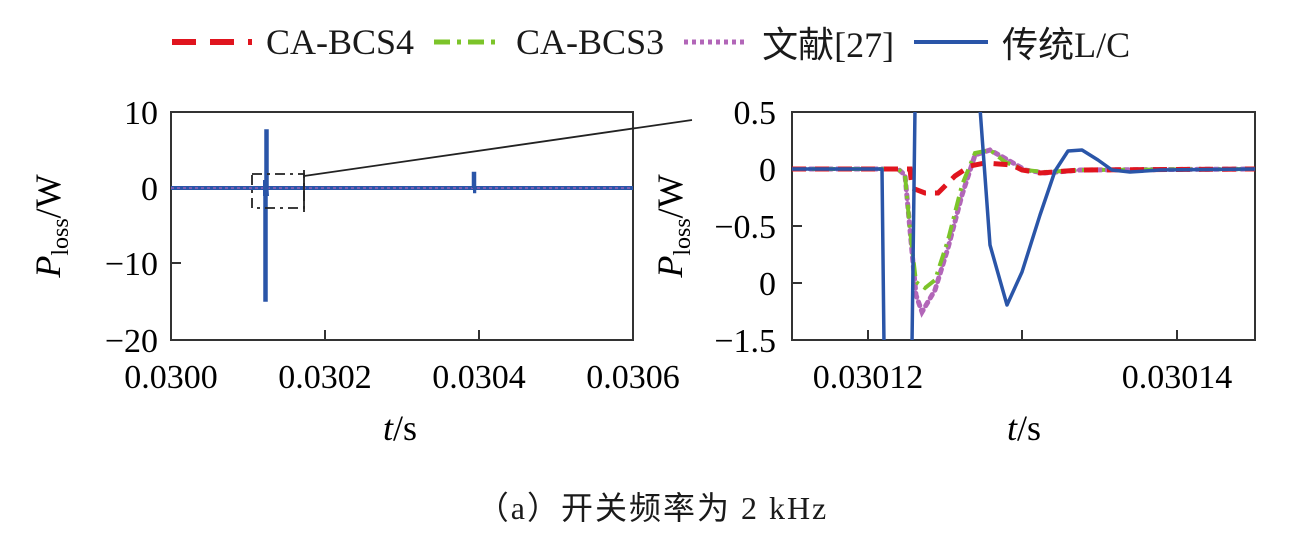 This screenshot has width=1305, height=556. Describe the element at coordinates (652, 508) in the screenshot. I see `figure-caption: （a）开关频率为 2 kHz` at that location.